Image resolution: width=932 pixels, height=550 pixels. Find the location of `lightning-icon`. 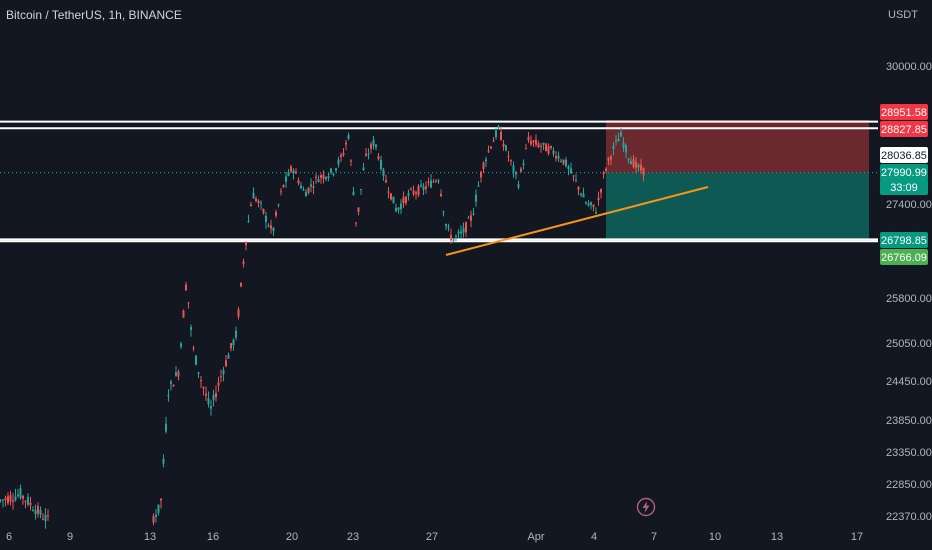

lightning-icon is located at coordinates (646, 507).